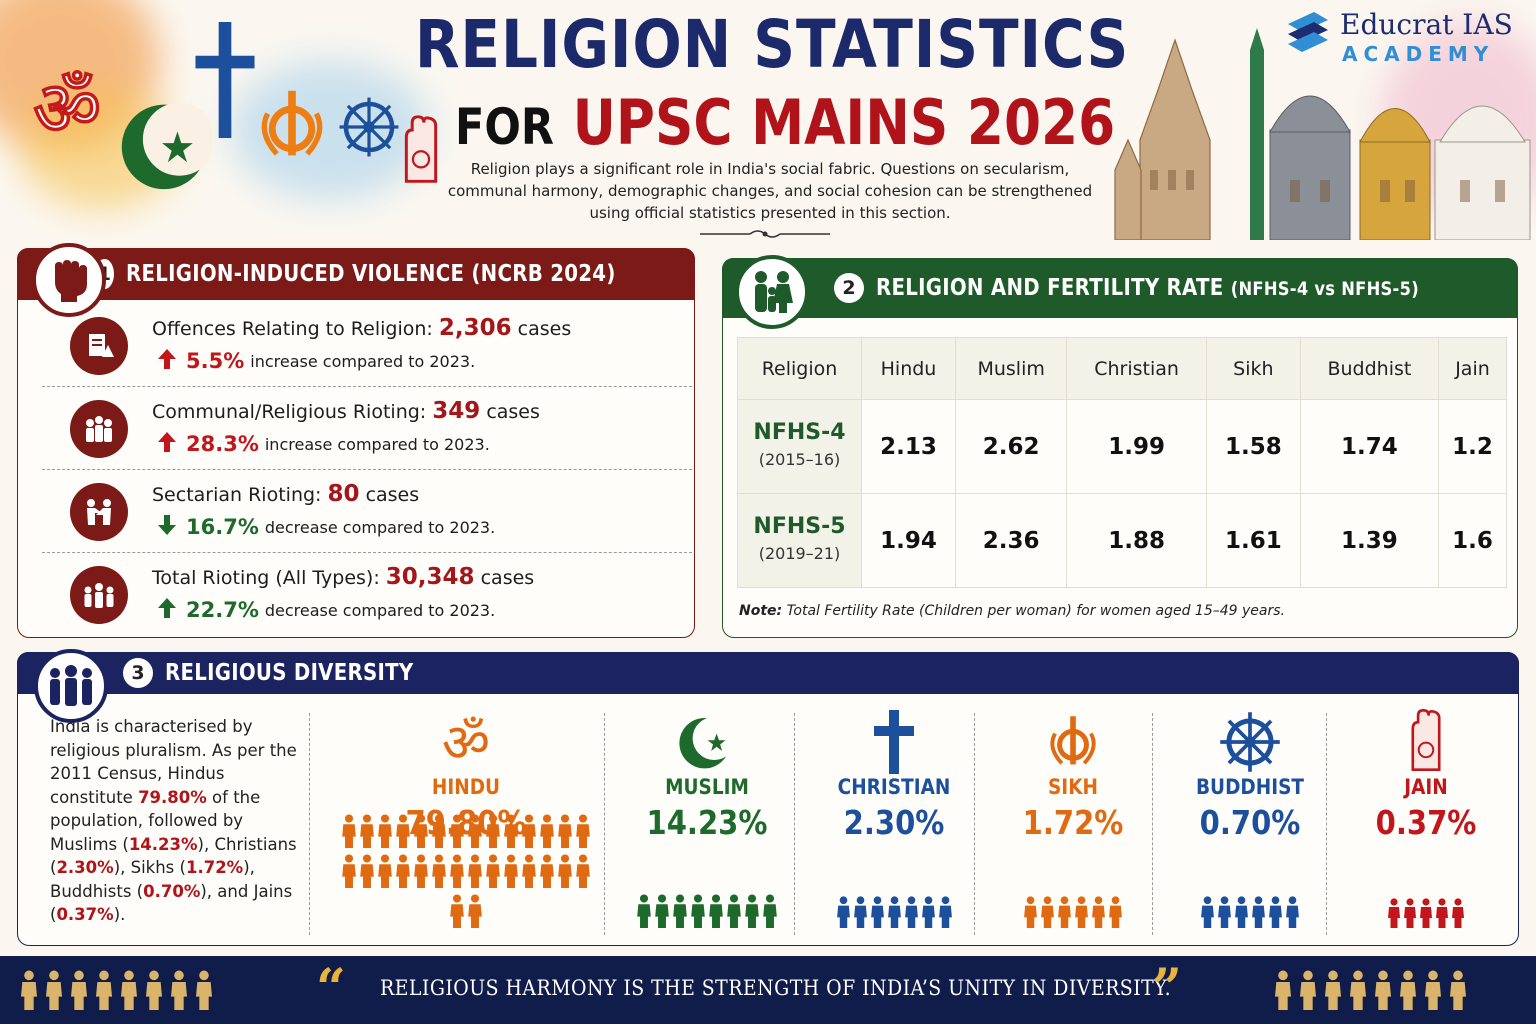 The image size is (1536, 1024). Describe the element at coordinates (167, 610) in the screenshot. I see `arrow-up-icon` at that location.